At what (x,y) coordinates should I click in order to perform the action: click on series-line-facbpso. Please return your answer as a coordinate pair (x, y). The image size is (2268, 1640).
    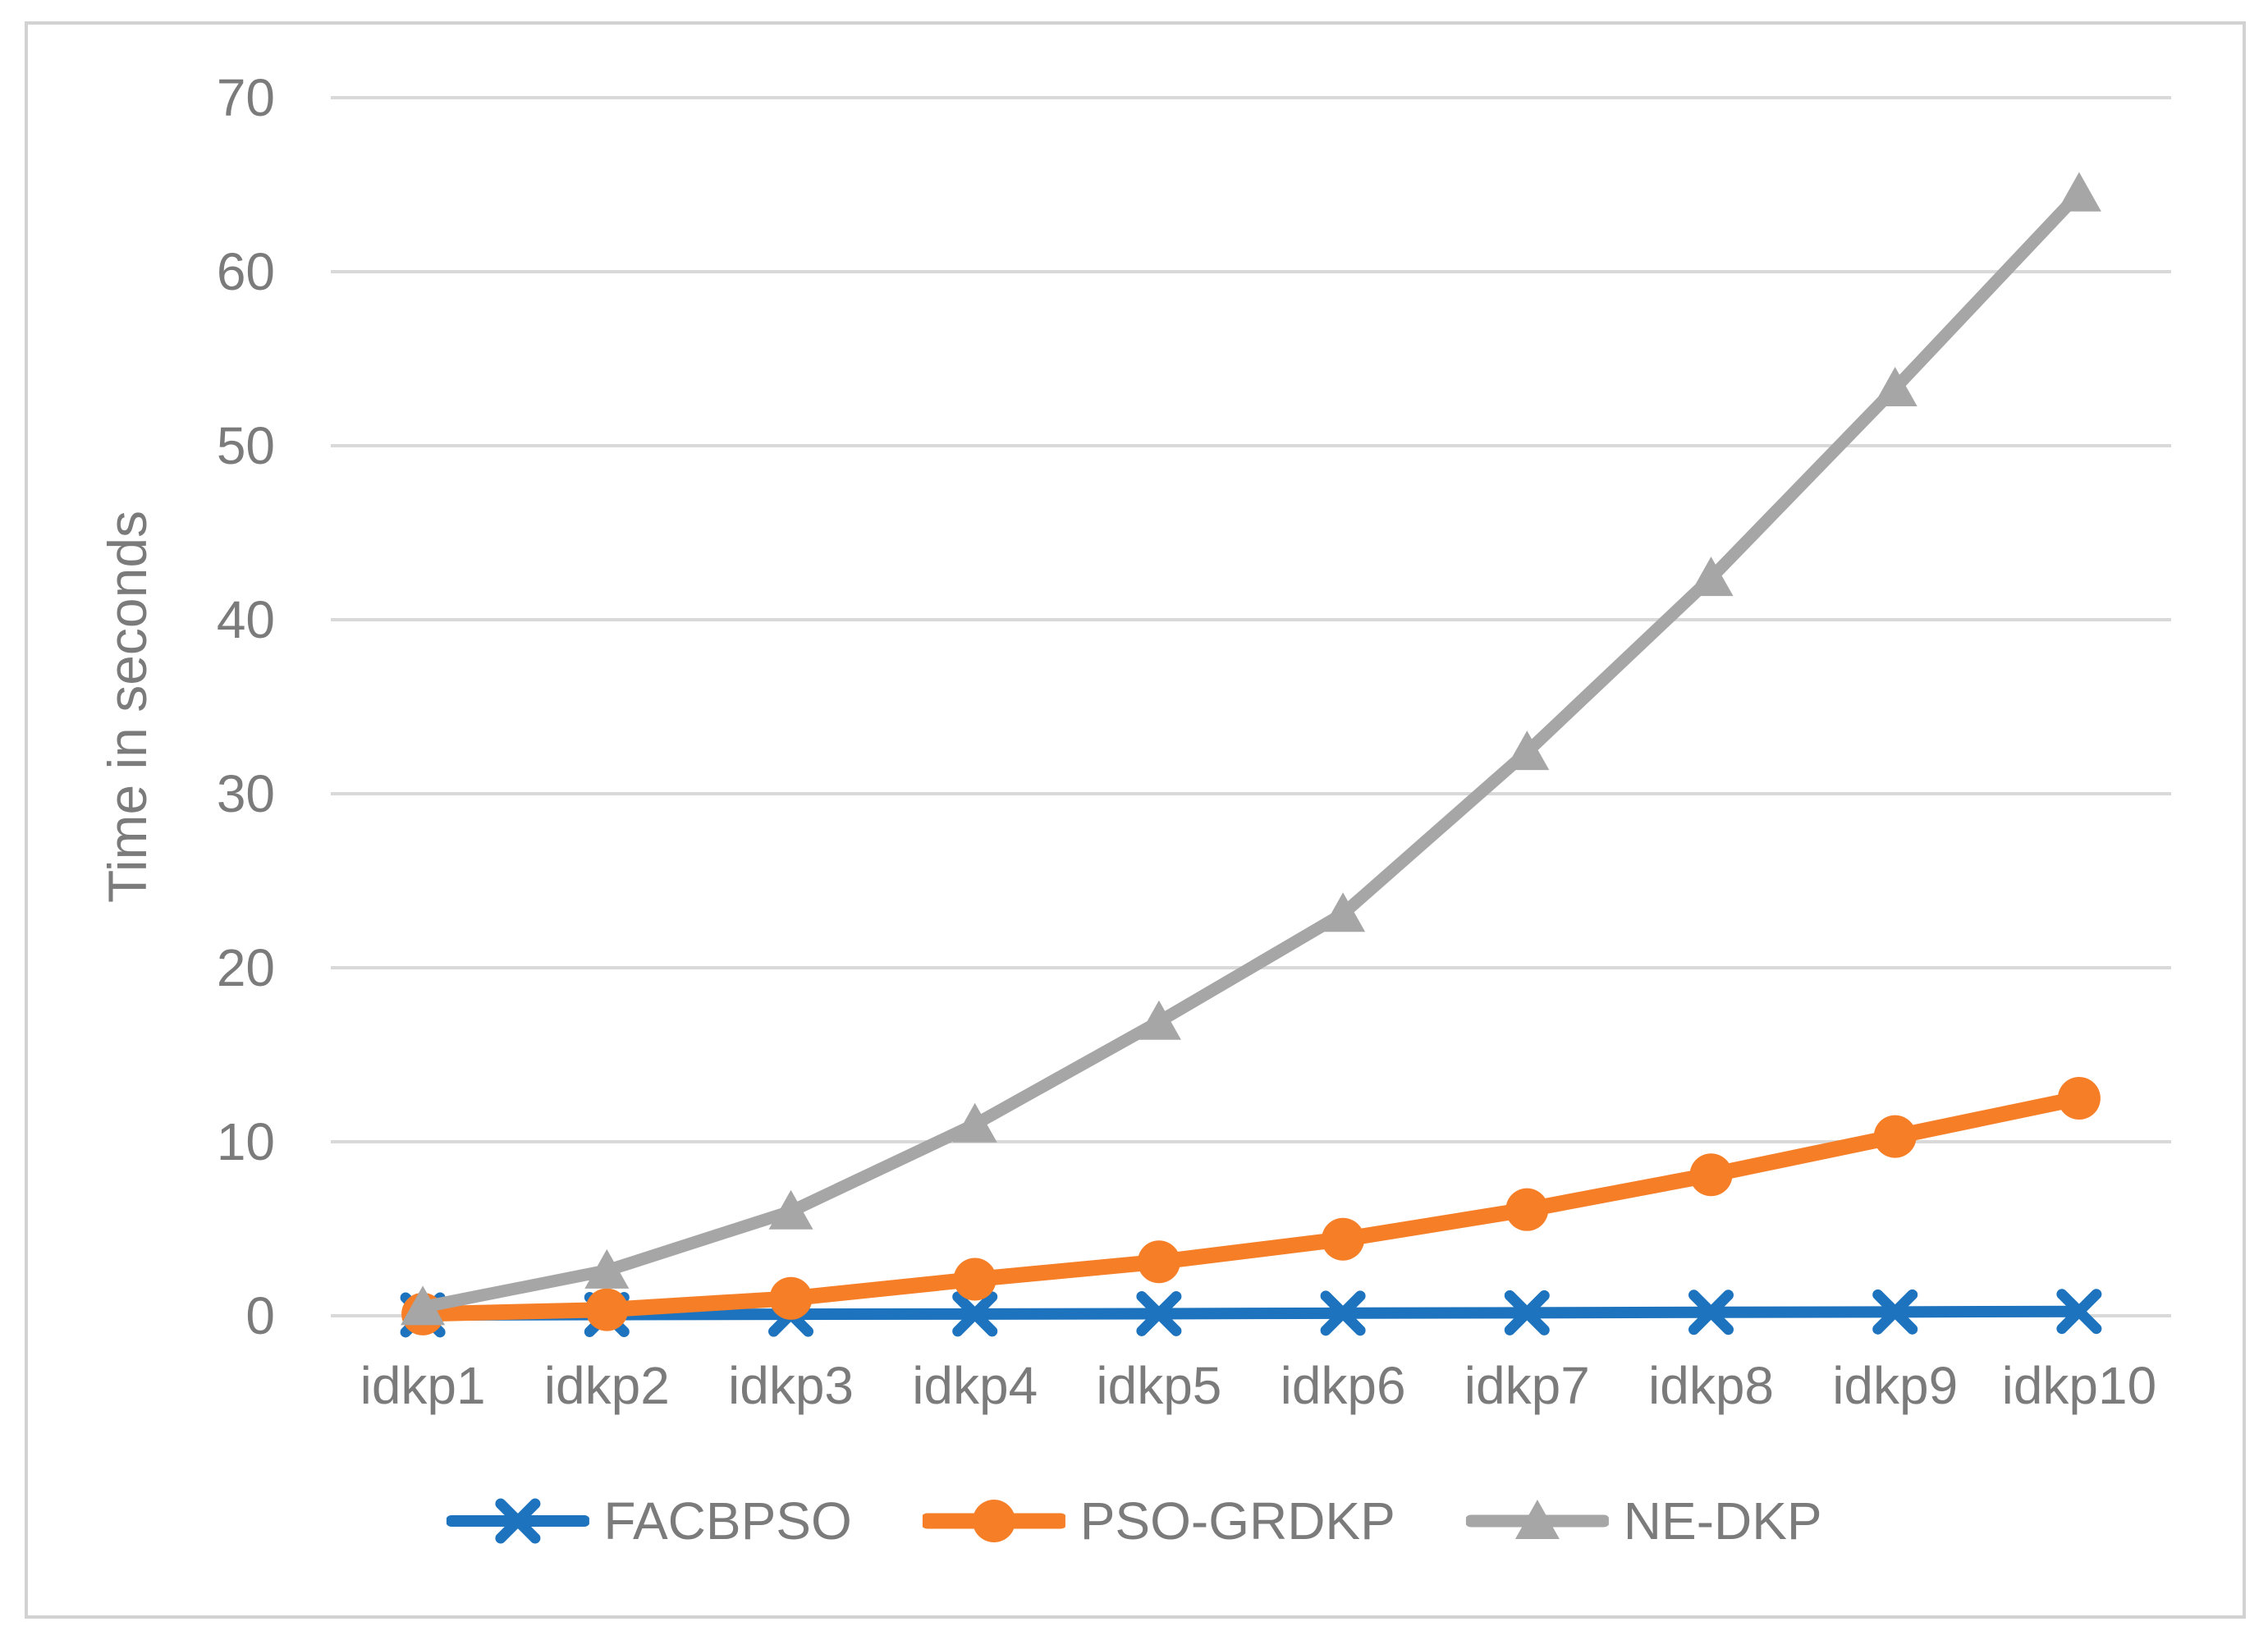
    Looking at the image, I should click on (1251, 1313).